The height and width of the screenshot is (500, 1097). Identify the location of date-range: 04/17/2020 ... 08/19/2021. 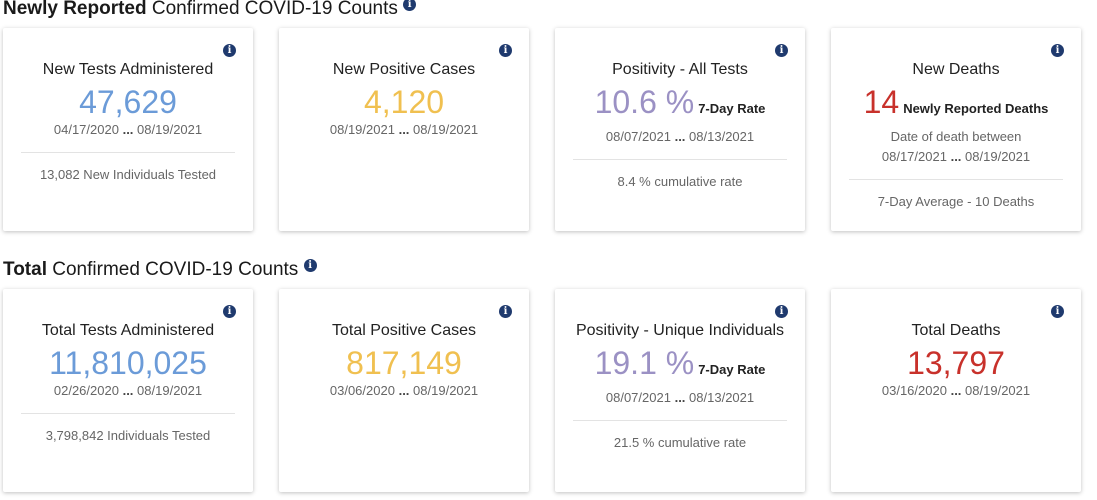
(128, 129).